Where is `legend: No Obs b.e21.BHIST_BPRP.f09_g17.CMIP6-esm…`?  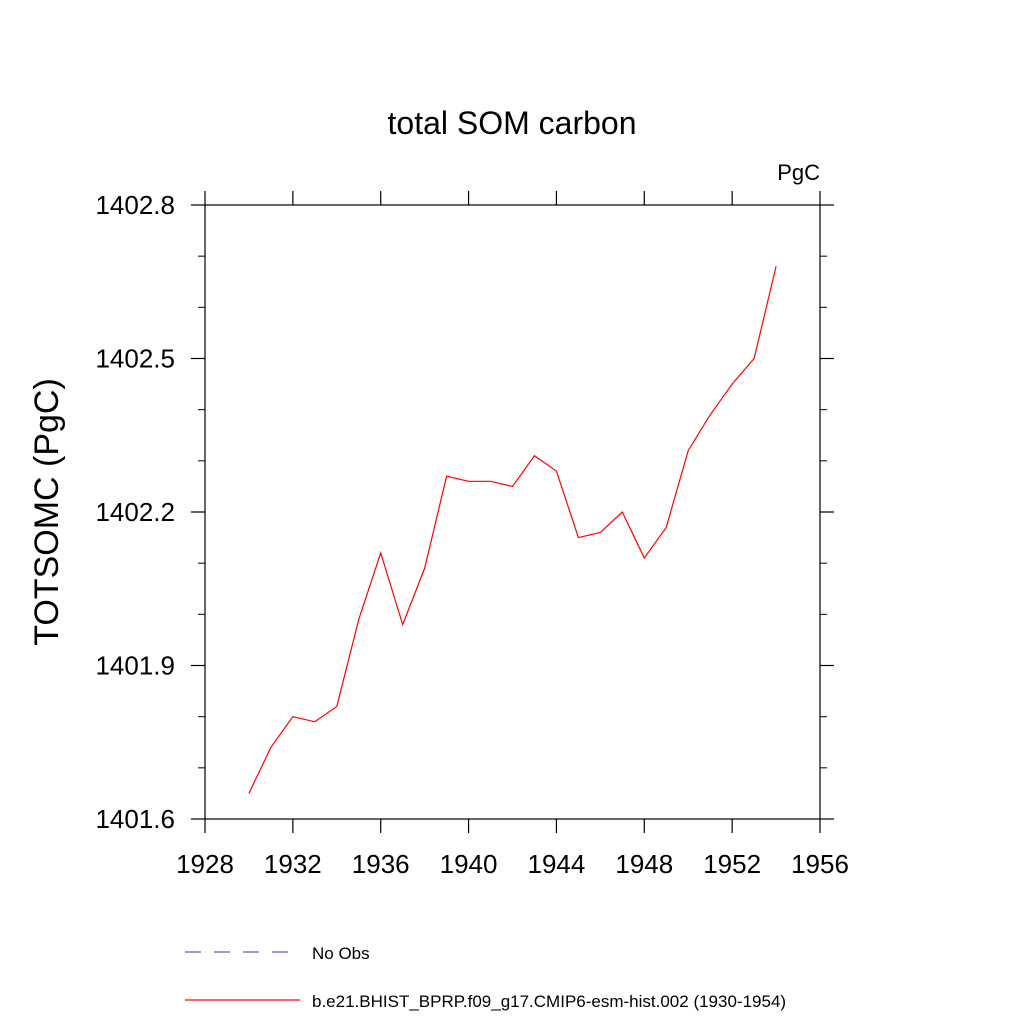 legend: No Obs b.e21.BHIST_BPRP.f09_g17.CMIP6-esm… is located at coordinates (485, 977).